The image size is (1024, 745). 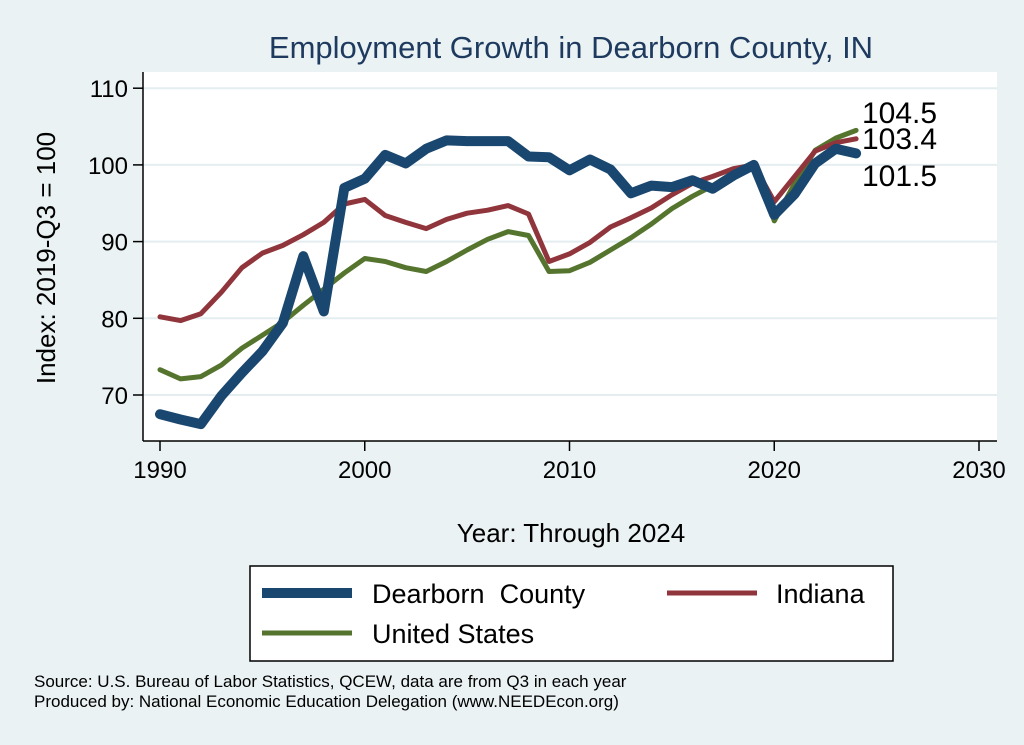 I want to click on x-axis-ticks: 1990 2000 2010 2020 2030, so click(x=569, y=462).